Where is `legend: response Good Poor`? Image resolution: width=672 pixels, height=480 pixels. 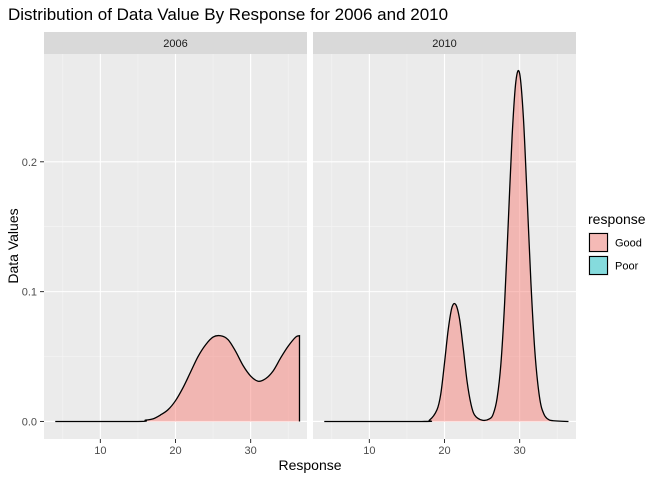
legend: response Good Poor is located at coordinates (617, 243).